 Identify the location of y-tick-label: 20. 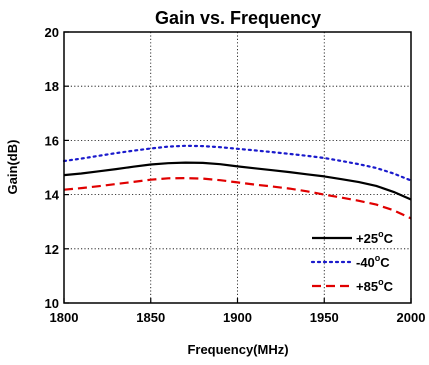
(52, 32).